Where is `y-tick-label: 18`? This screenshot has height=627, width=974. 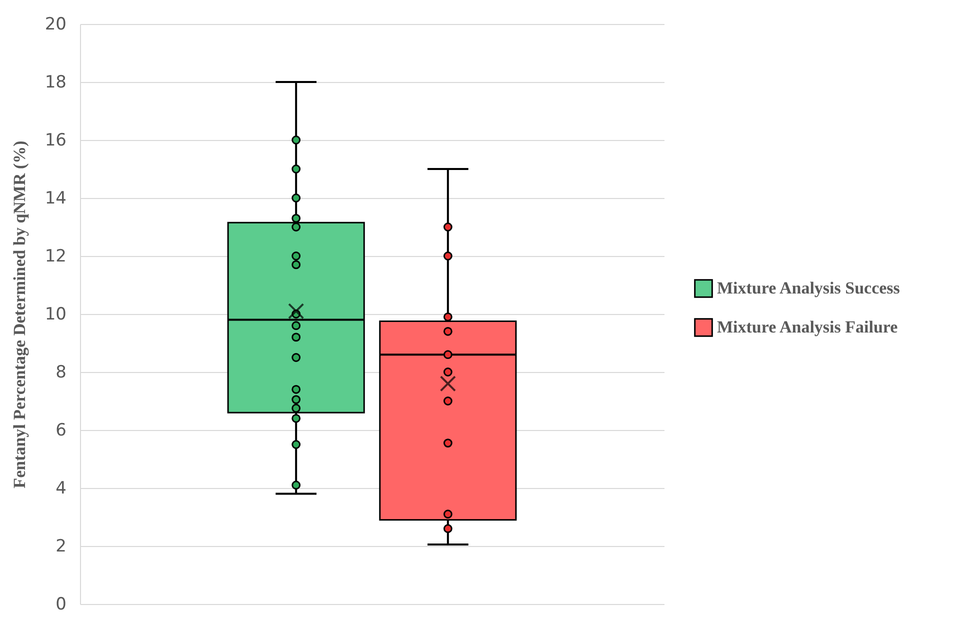 y-tick-label: 18 is located at coordinates (55, 82).